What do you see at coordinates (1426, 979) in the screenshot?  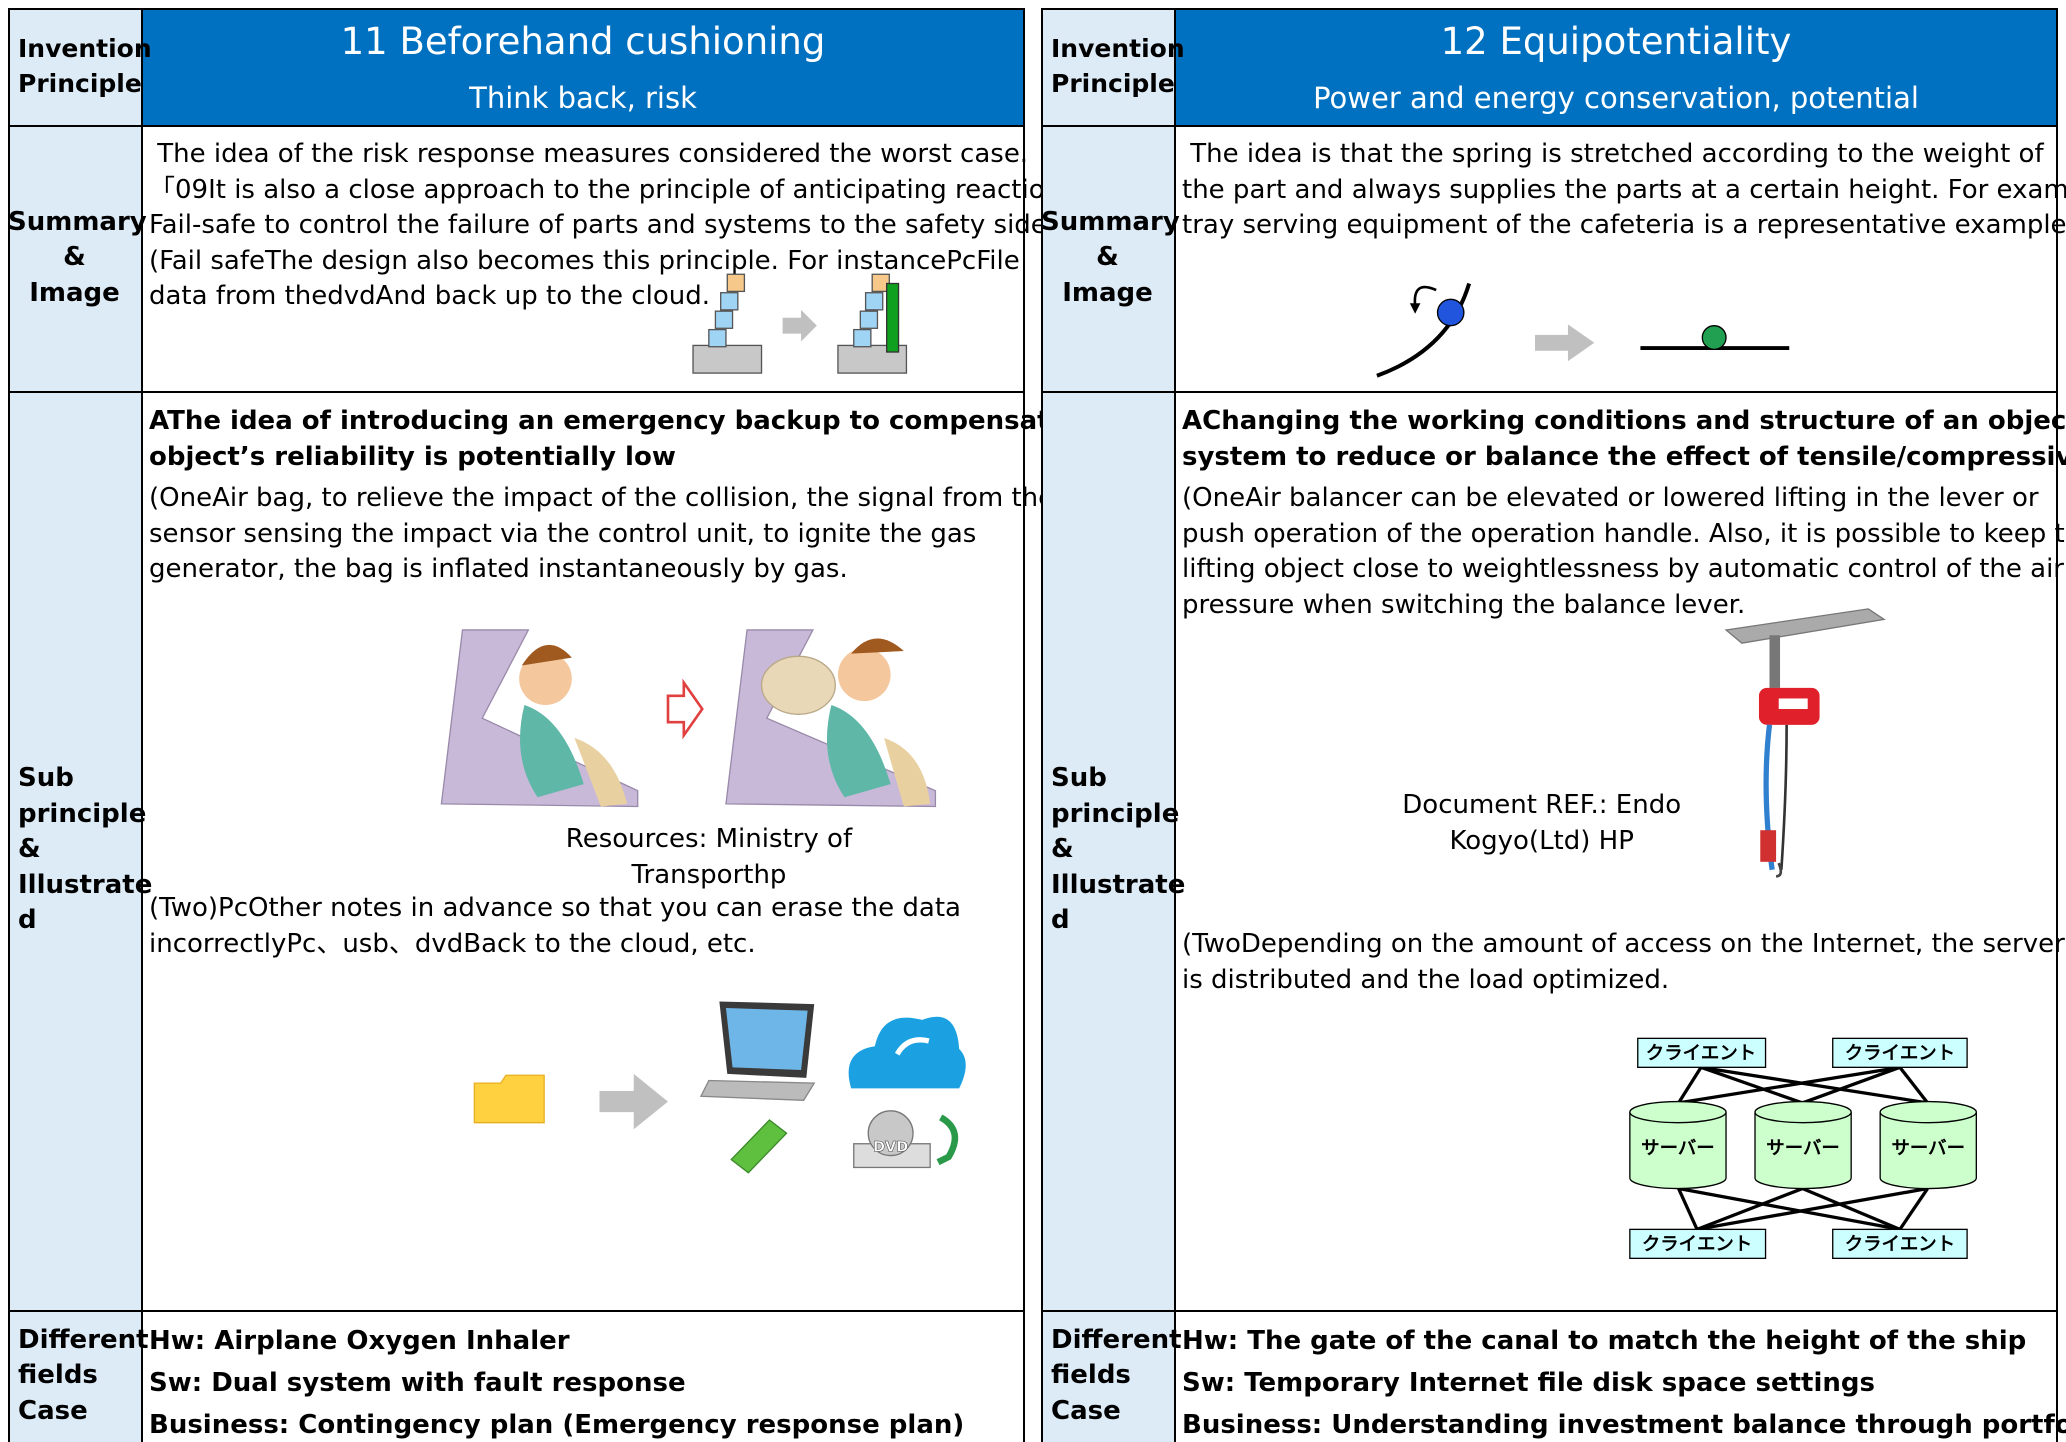 I see `sub-text: is distributed and the load optimized.` at bounding box center [1426, 979].